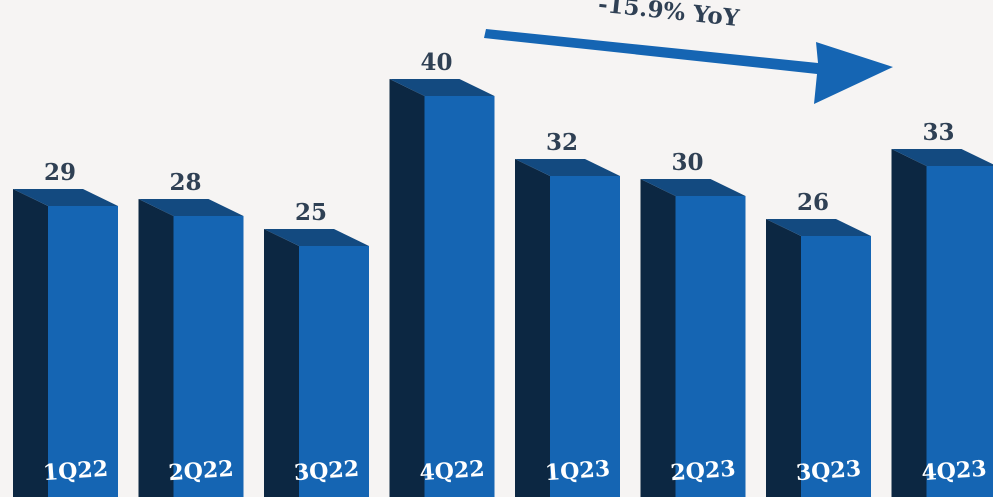 The height and width of the screenshot is (497, 993). What do you see at coordinates (201, 471) in the screenshot?
I see `category-label: 2Q22` at bounding box center [201, 471].